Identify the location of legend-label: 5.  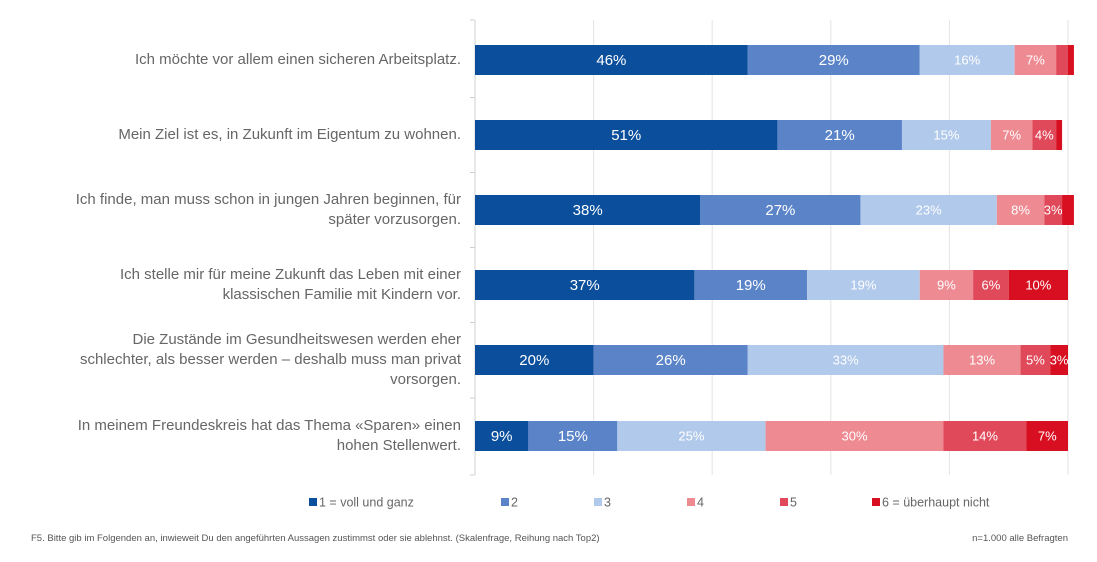
(793, 502).